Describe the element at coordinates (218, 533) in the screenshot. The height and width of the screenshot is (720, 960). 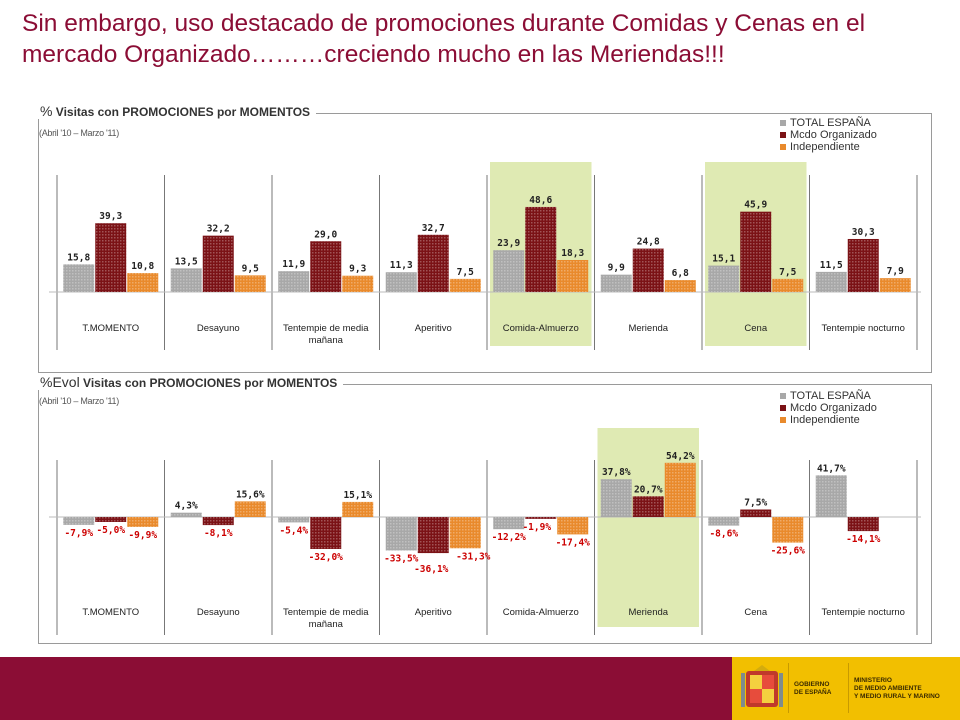
I see `data-label-organizado-1: -8,1%` at that location.